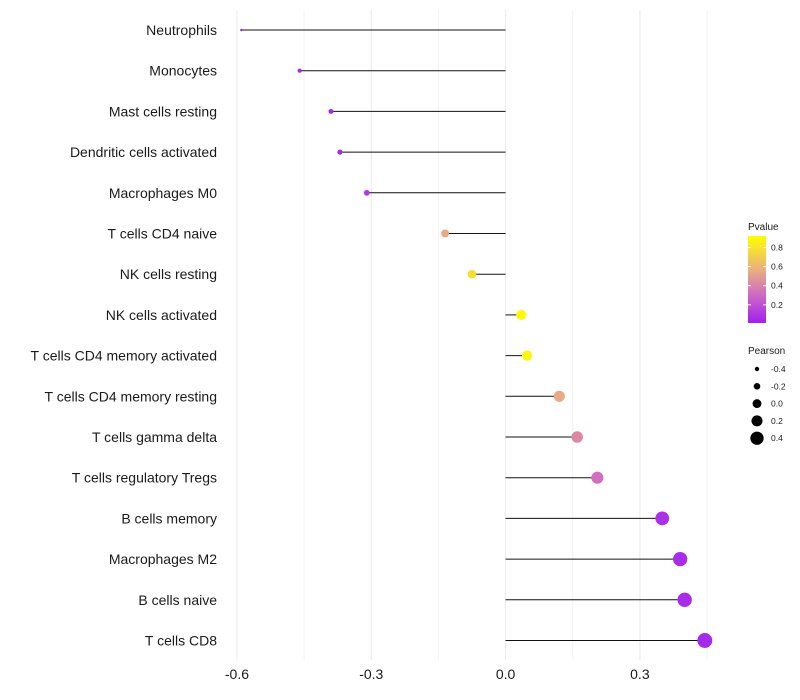 This screenshot has height=700, width=800. Describe the element at coordinates (169, 518) in the screenshot. I see `category-label: B cells memory` at that location.